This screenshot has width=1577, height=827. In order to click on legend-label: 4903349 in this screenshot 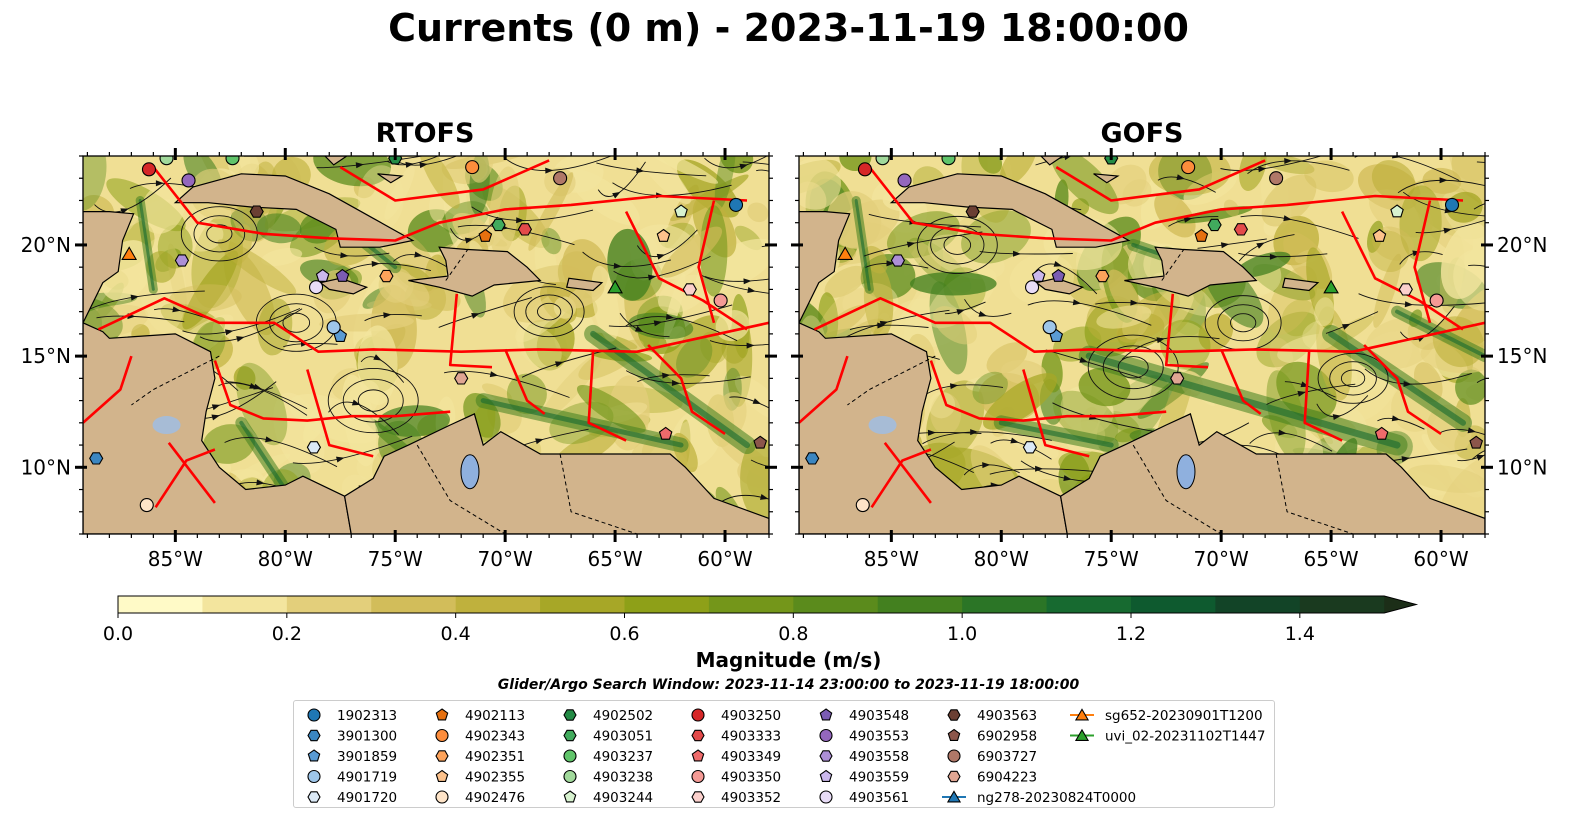, I will do `click(751, 757)`.